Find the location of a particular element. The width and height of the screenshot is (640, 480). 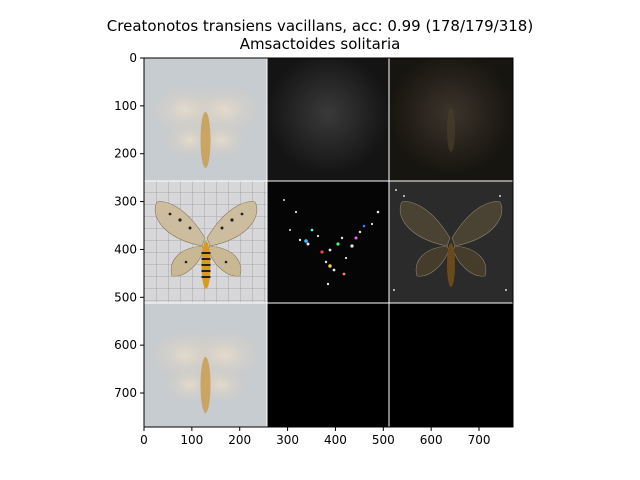

y-tick-label: 300 is located at coordinates (125, 202).